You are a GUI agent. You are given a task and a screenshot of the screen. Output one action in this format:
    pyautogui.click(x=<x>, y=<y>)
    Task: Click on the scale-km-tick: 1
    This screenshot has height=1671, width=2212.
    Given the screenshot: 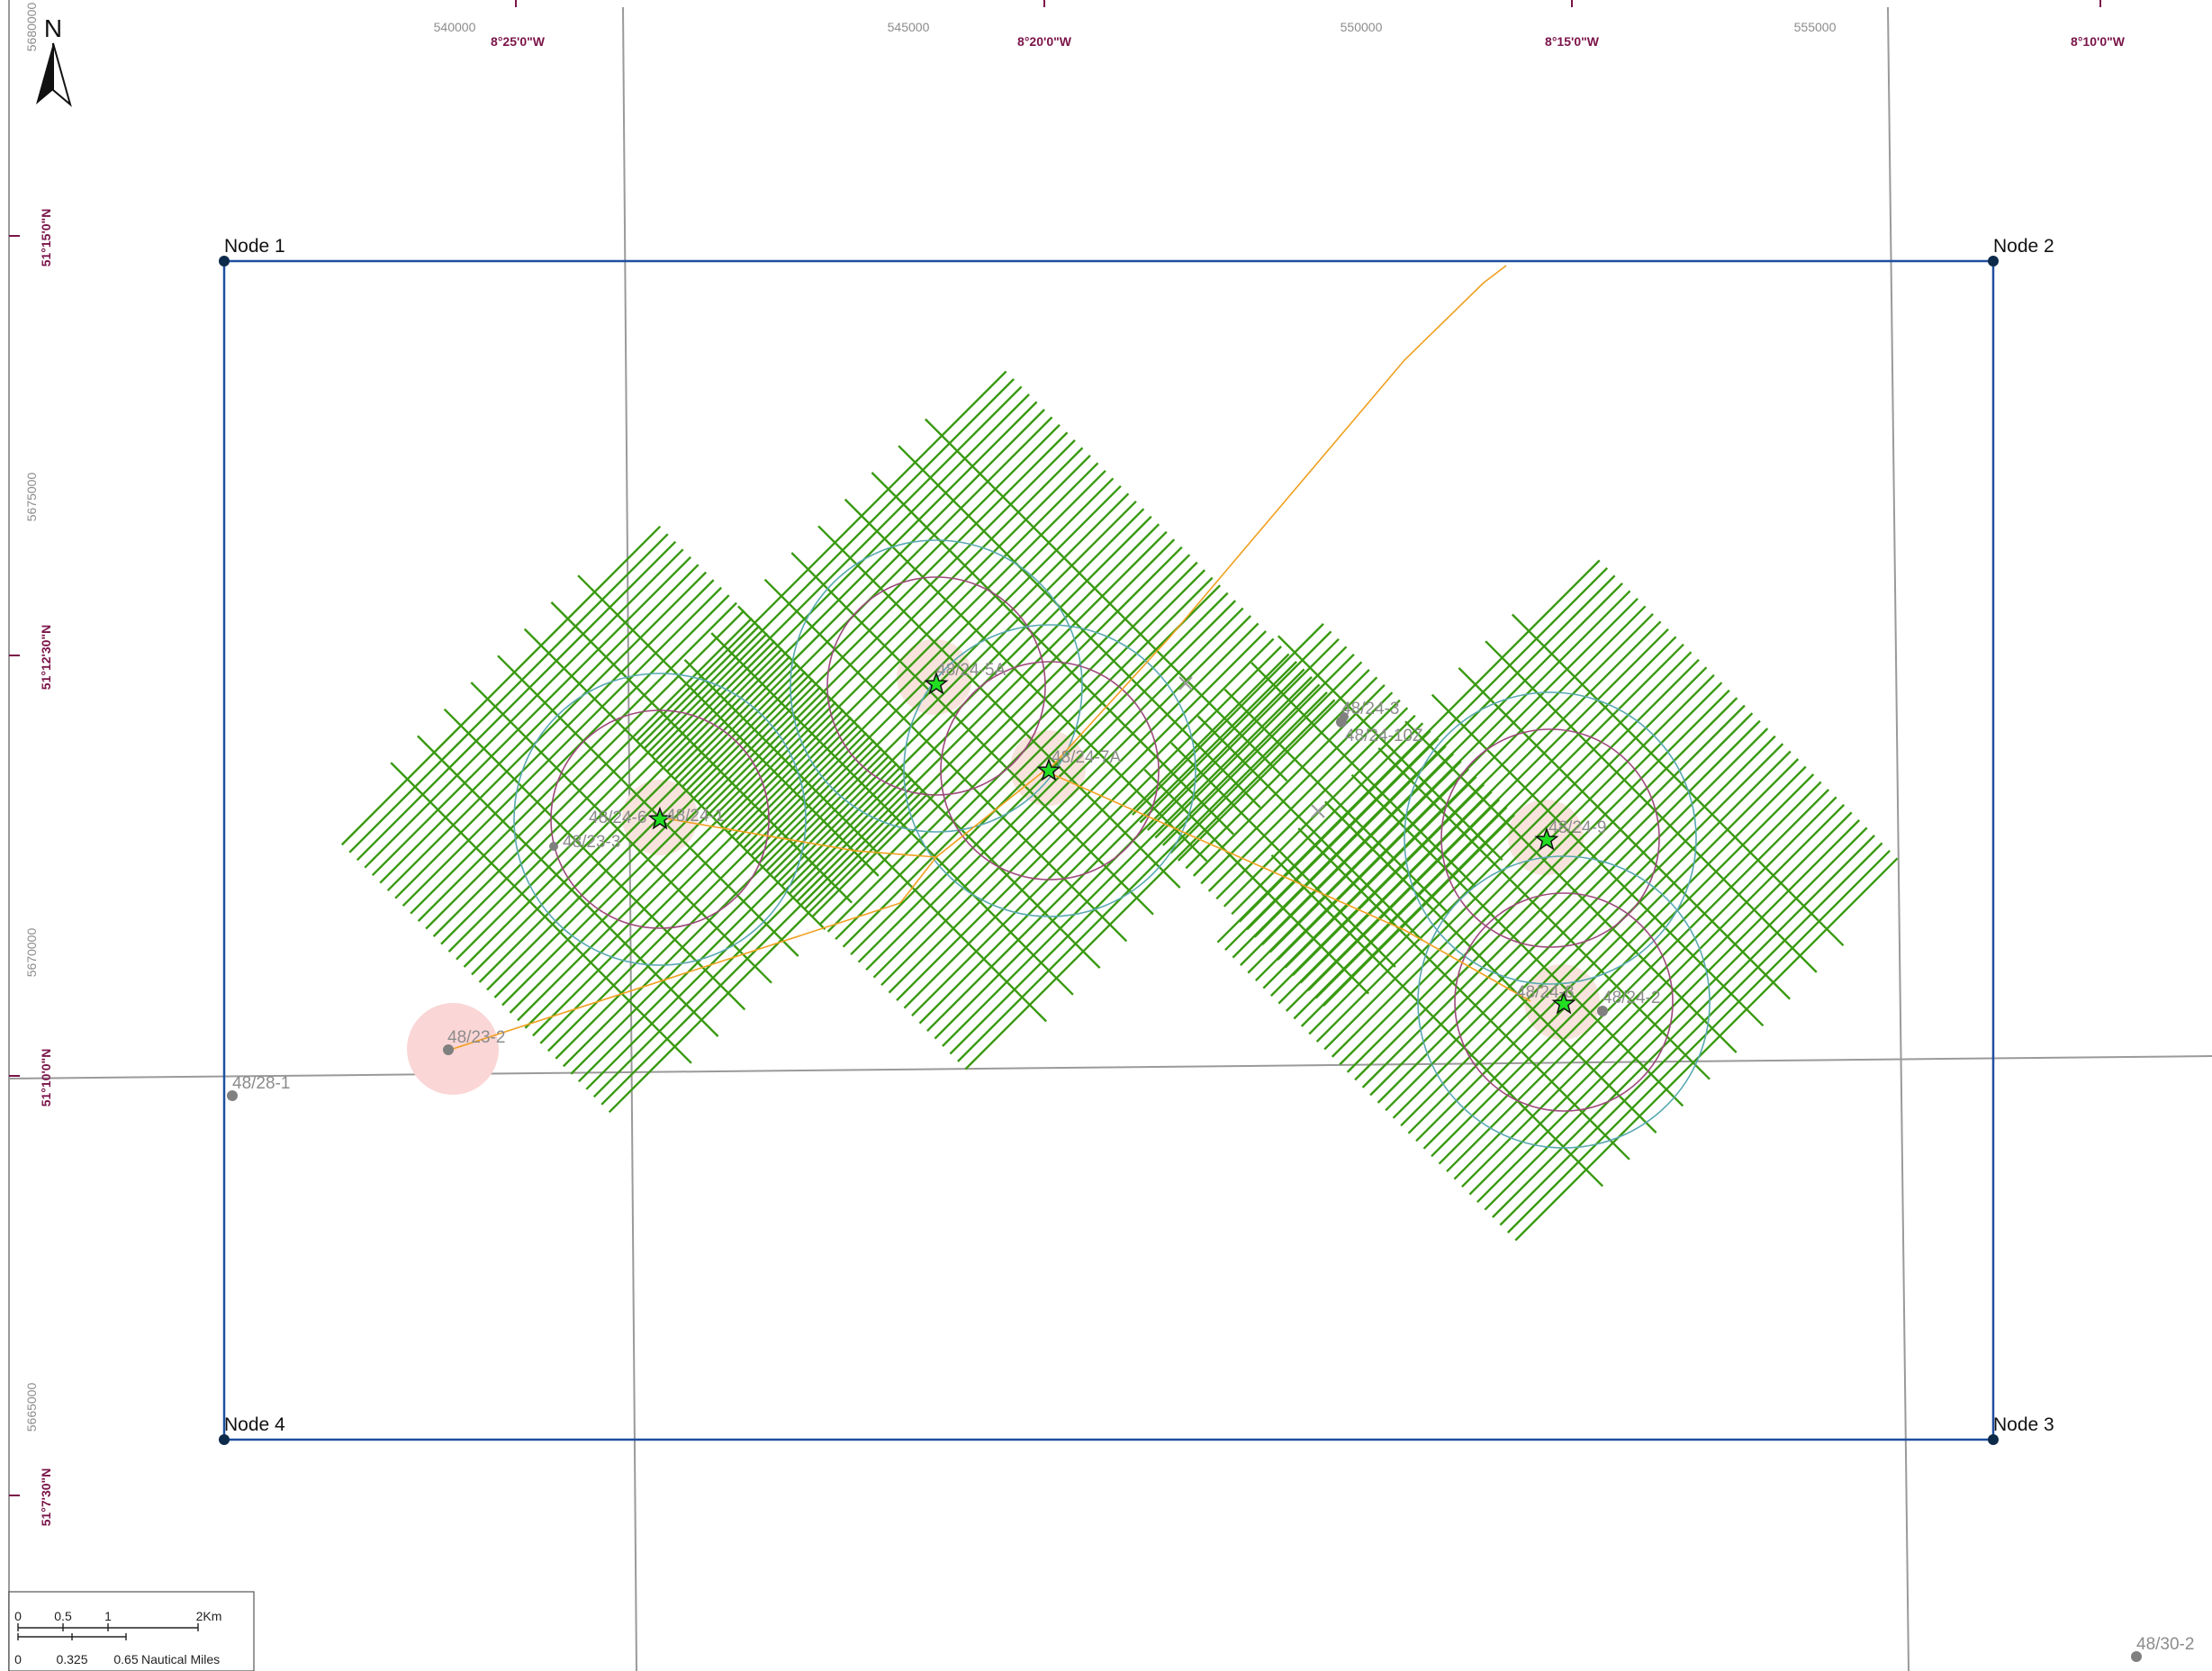 What is the action you would take?
    pyautogui.click(x=108, y=1616)
    